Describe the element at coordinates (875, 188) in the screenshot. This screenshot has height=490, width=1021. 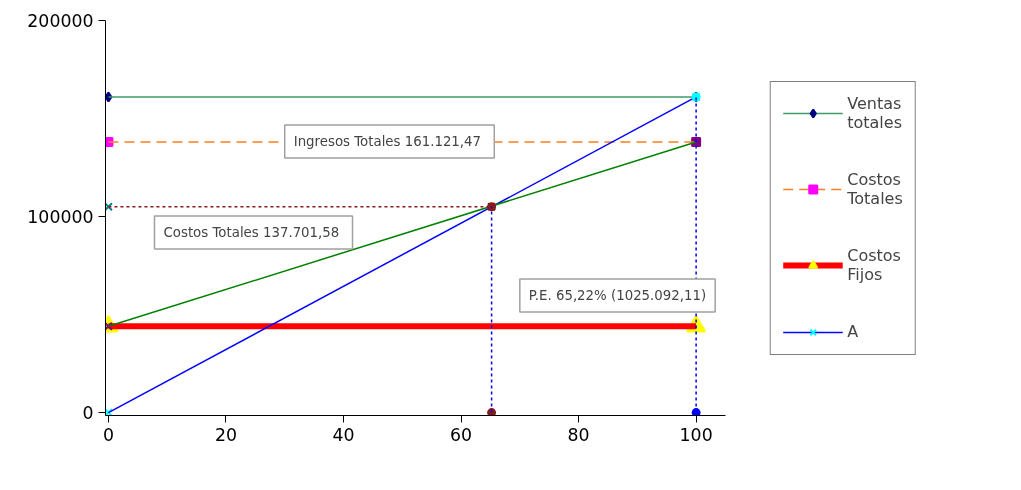
I see `legend-label: Costos Totales` at that location.